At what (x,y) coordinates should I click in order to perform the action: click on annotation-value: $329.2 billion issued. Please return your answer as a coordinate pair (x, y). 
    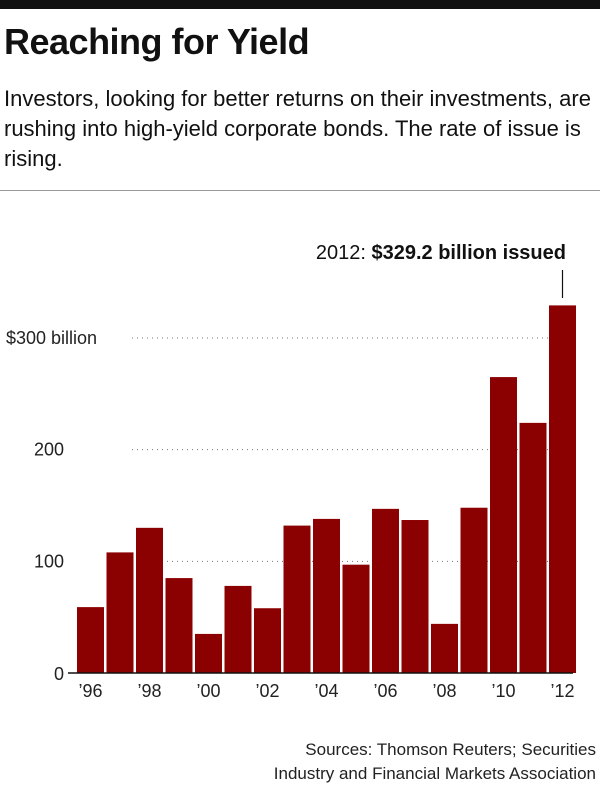
    Looking at the image, I should click on (468, 253).